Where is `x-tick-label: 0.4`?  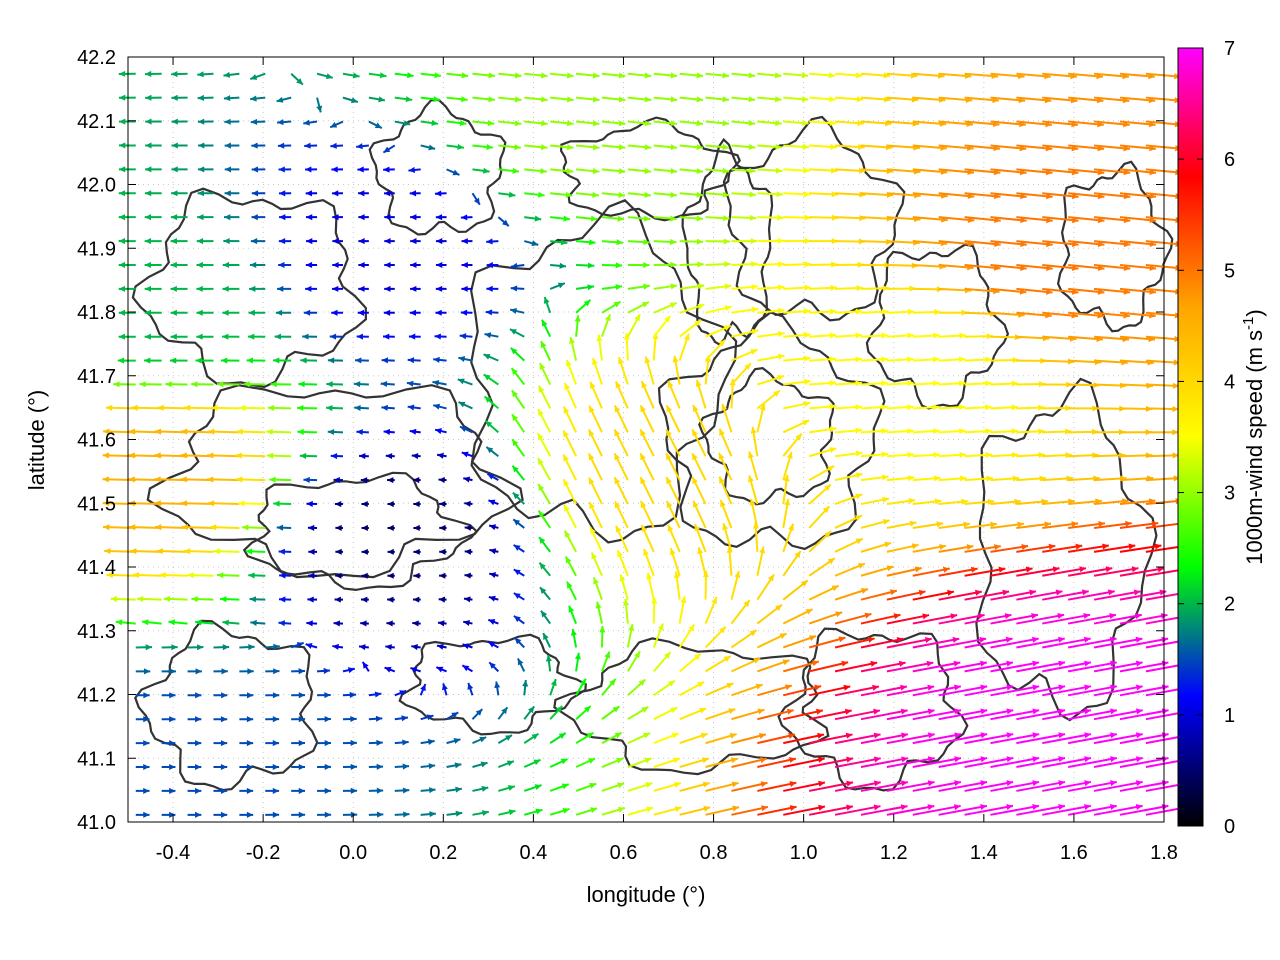 x-tick-label: 0.4 is located at coordinates (533, 853).